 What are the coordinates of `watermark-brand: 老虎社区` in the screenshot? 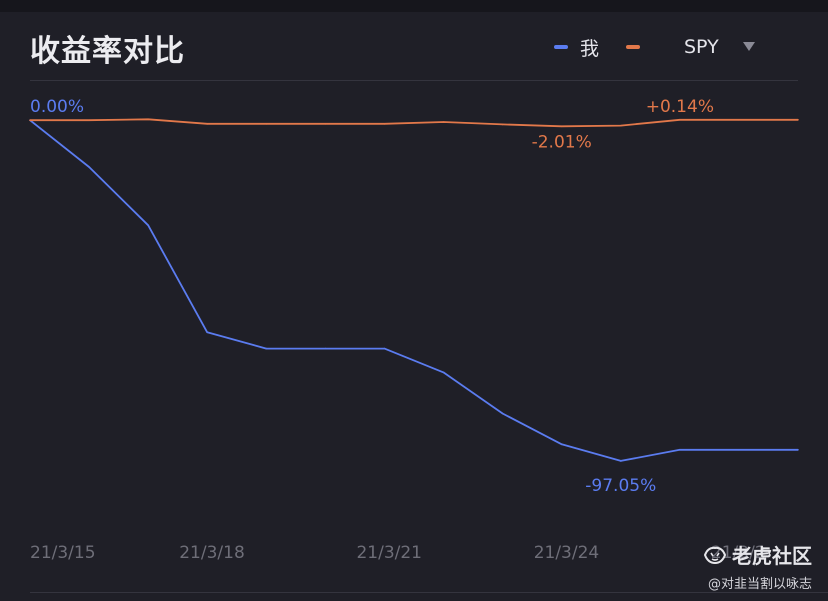 It's located at (772, 556).